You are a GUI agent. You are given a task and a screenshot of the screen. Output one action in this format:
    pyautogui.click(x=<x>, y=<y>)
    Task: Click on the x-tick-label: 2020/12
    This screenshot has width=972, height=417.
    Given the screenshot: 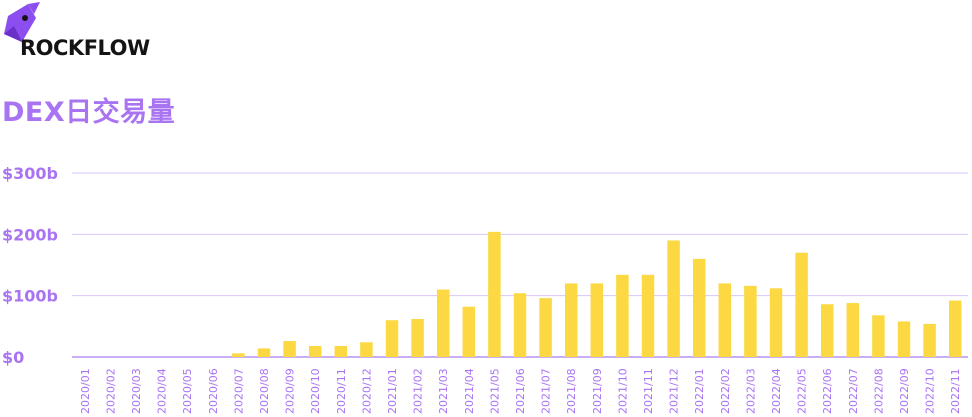 What is the action you would take?
    pyautogui.click(x=366, y=391)
    